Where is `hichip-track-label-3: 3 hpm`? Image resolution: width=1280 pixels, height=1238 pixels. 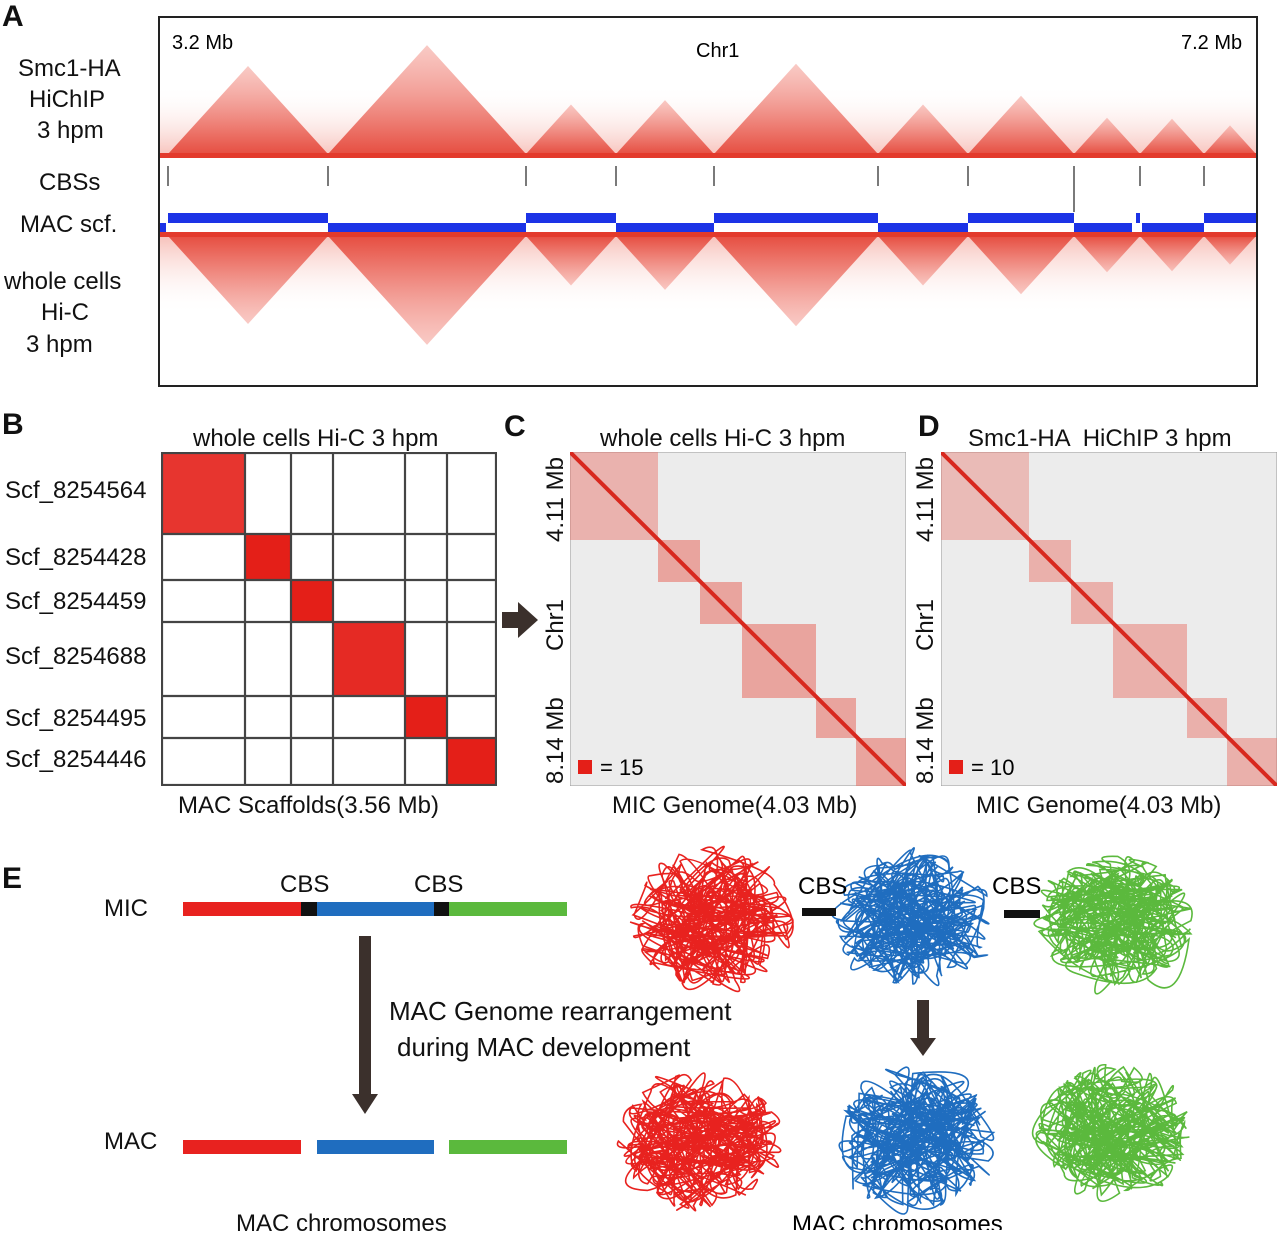
hichip-track-label-3: 3 hpm is located at coordinates (70, 130).